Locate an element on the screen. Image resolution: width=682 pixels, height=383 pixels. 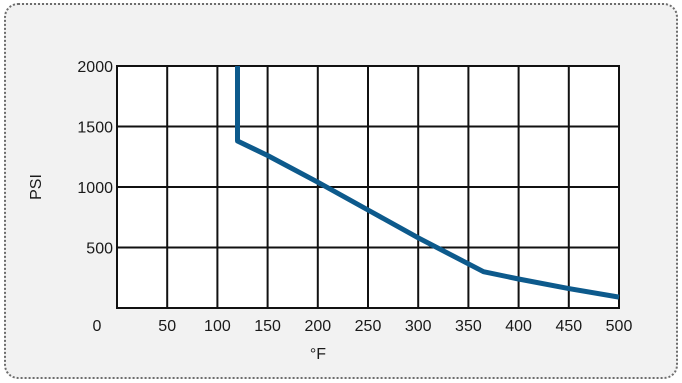
x-tick-label: 100 is located at coordinates (217, 326).